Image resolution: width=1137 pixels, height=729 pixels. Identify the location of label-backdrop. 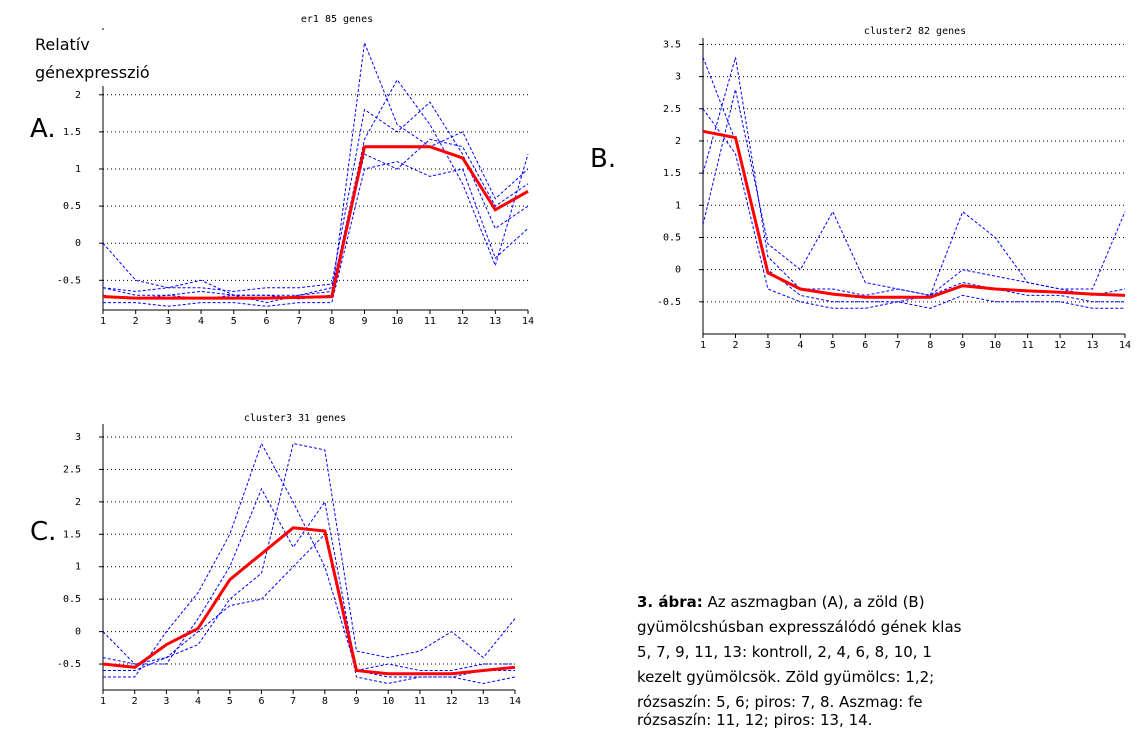
(105, 58).